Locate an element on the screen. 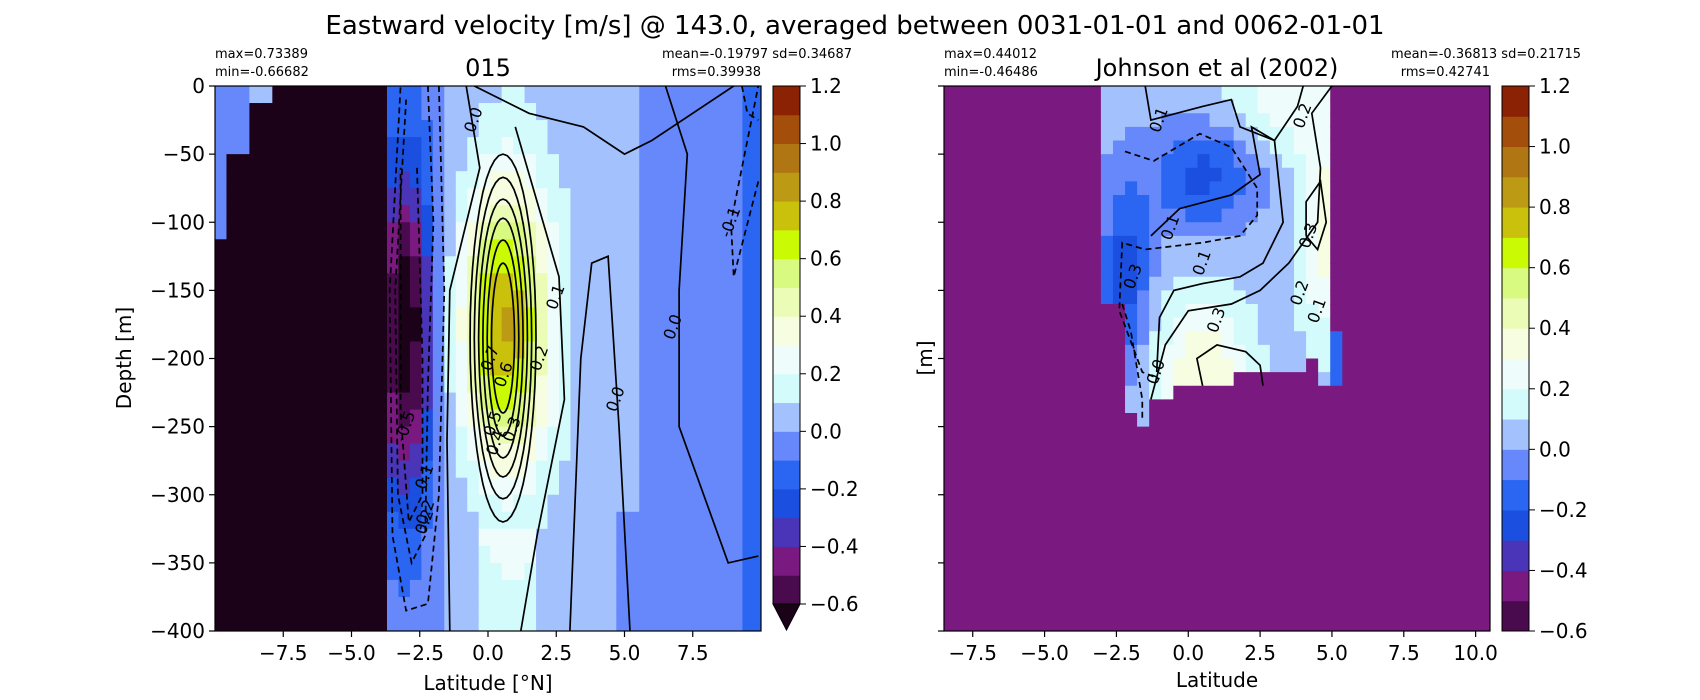 Image resolution: width=1700 pixels, height=700 pixels. x-tick-label: 0.0 is located at coordinates (488, 653).